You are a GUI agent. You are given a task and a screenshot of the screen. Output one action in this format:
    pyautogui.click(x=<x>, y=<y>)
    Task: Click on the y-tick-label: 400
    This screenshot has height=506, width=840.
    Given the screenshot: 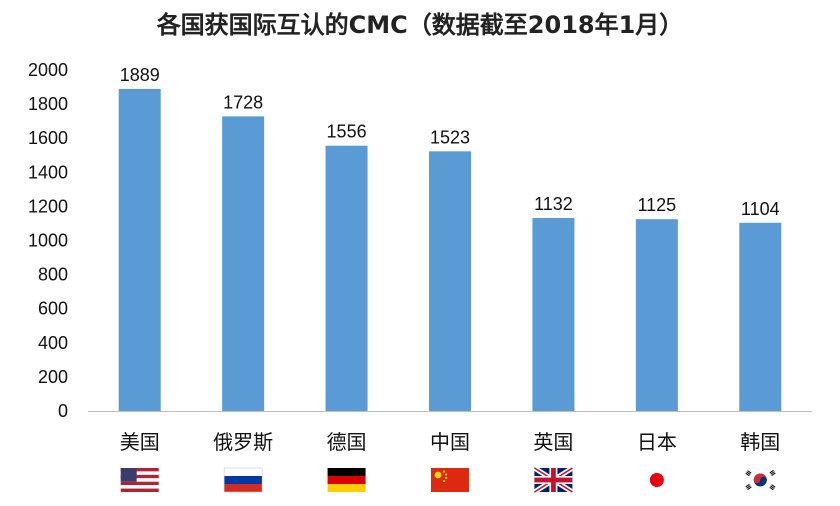 What is the action you would take?
    pyautogui.click(x=53, y=343)
    